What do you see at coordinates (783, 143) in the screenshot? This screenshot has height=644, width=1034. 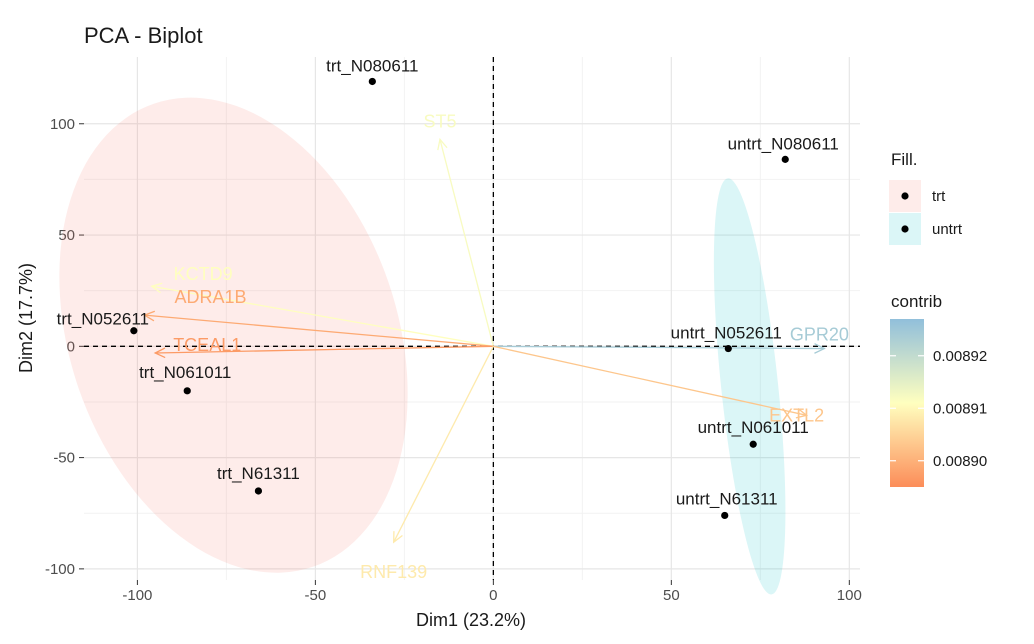 I see `point-label-untrt_N080611: untrt_N080611` at bounding box center [783, 143].